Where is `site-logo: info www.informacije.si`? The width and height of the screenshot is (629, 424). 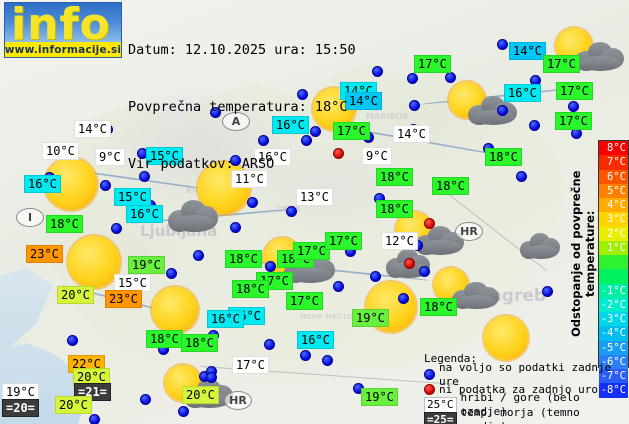
site-logo: info www.informacije.si is located at coordinates (63, 30).